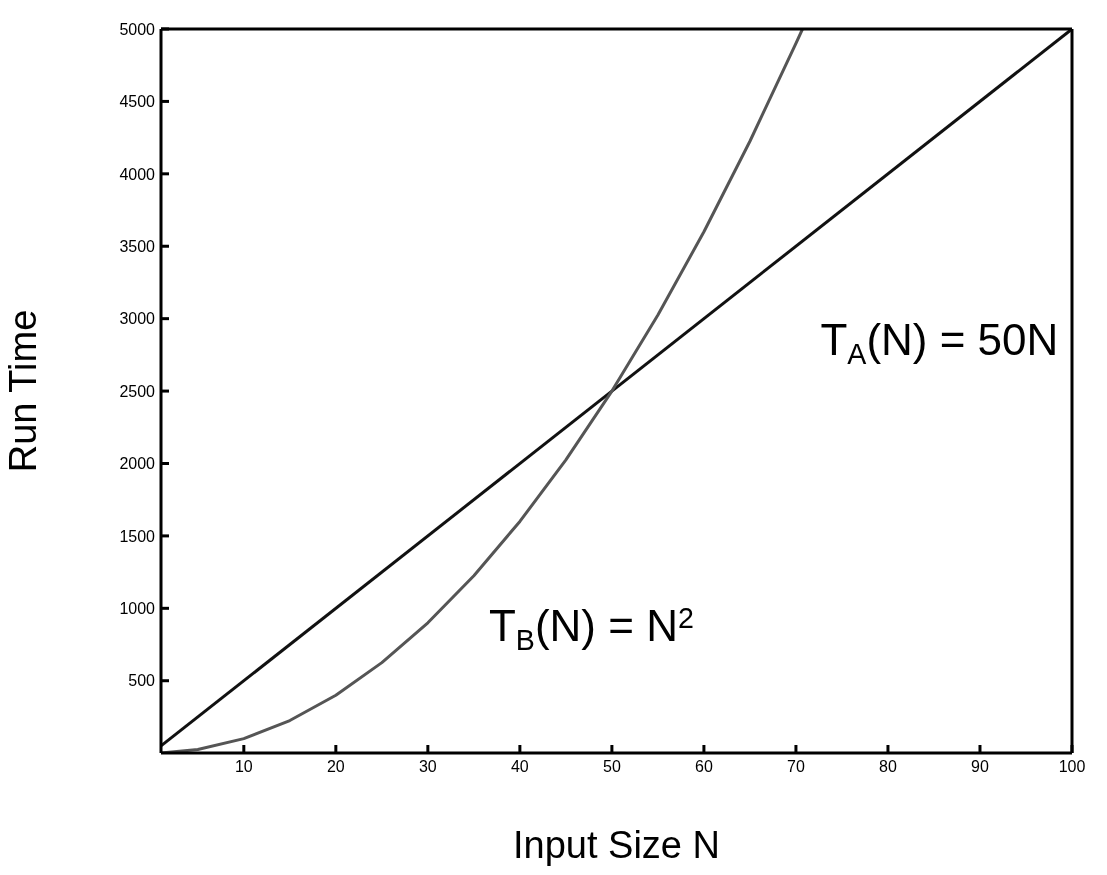 The height and width of the screenshot is (875, 1107). What do you see at coordinates (137, 464) in the screenshot?
I see `y-tick-label: 2000` at bounding box center [137, 464].